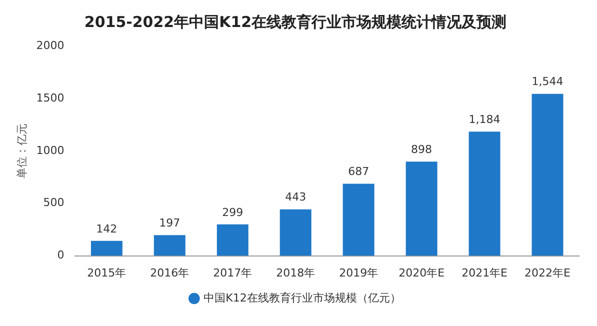 The image size is (597, 326). What do you see at coordinates (295, 21) in the screenshot?
I see `chart-title: 2015-2022年中国K12在线教育行业市场规模统计情况及预测` at bounding box center [295, 21].